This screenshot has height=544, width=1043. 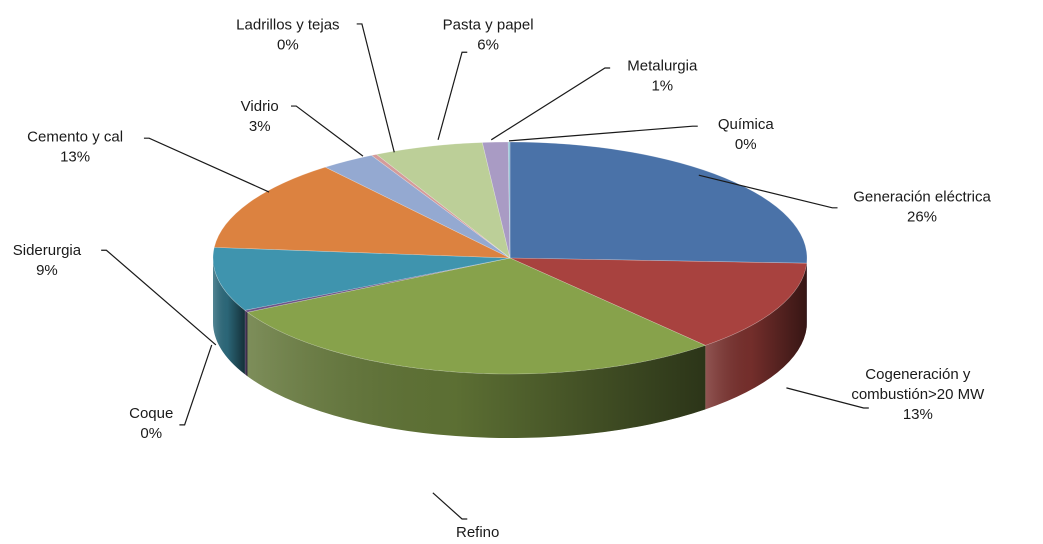 I want to click on label-siderurgia: Siderurgia 9%, so click(x=47, y=260).